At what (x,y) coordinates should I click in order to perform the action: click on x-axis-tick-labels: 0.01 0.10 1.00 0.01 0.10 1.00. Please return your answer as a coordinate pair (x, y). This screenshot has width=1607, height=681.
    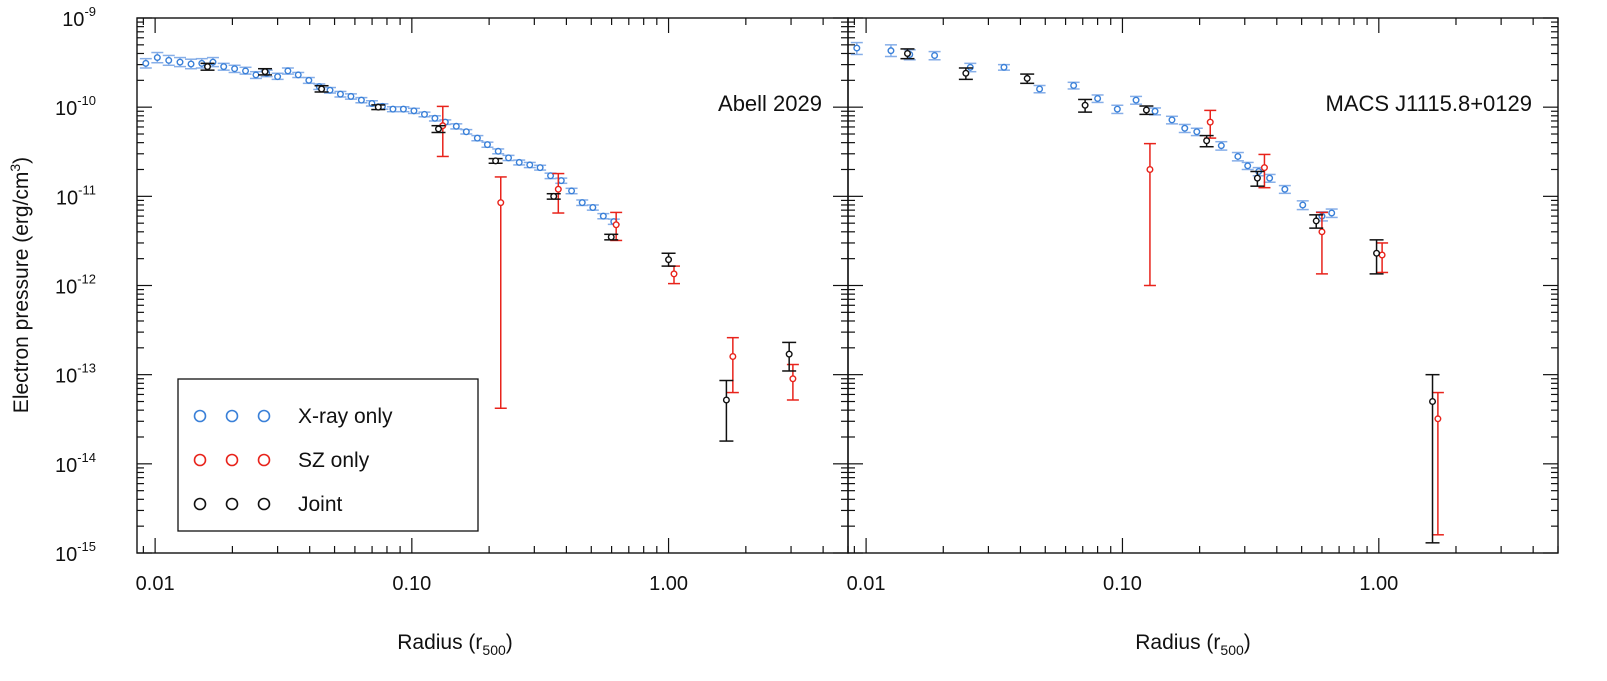
    Looking at the image, I should click on (767, 584).